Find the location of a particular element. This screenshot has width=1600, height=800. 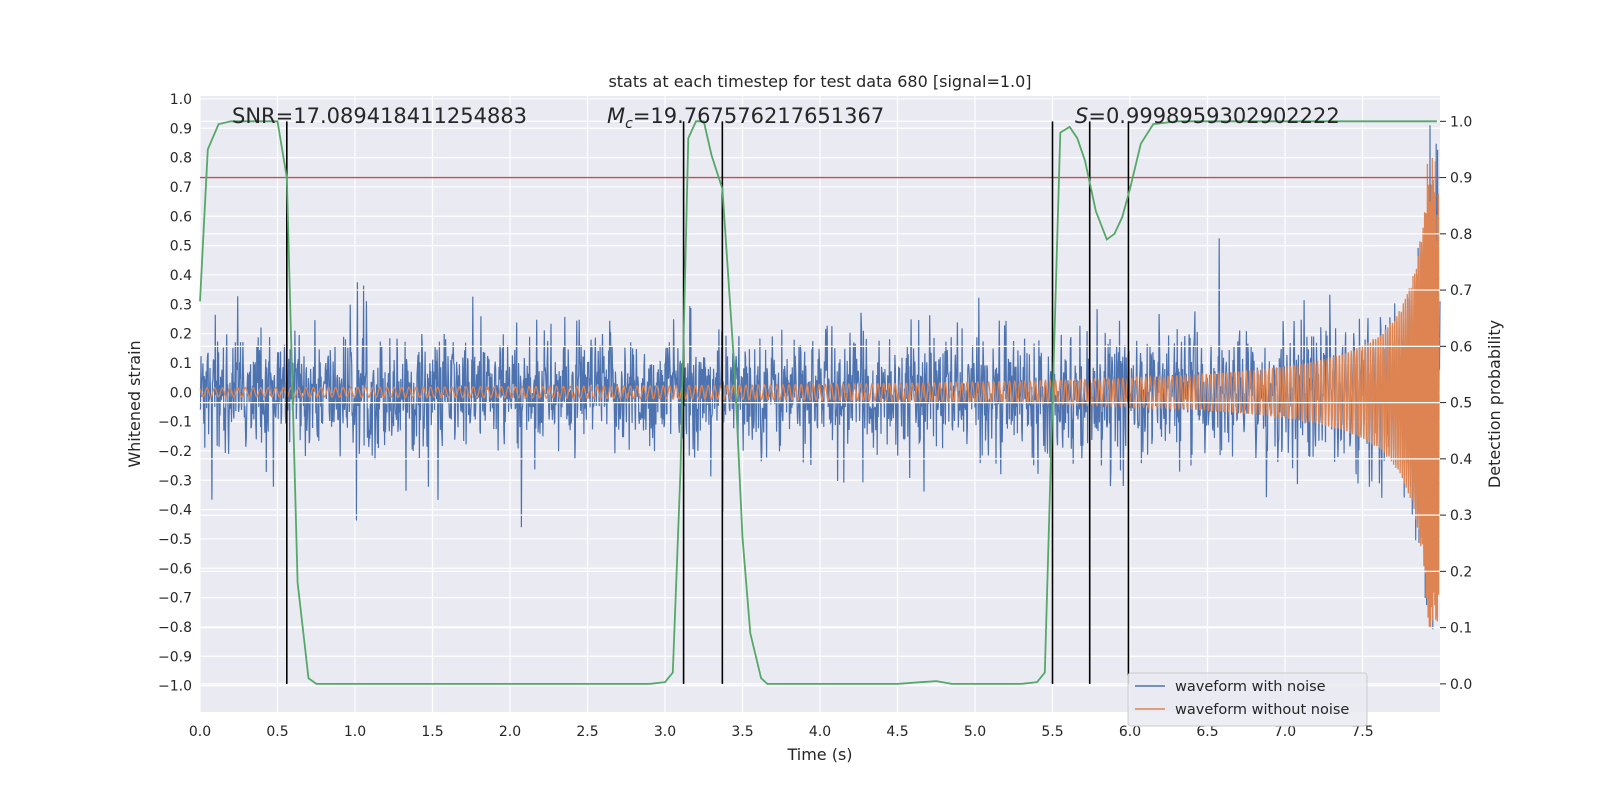

chirp-mass-value: =19.767576217651367 is located at coordinates (758, 116).